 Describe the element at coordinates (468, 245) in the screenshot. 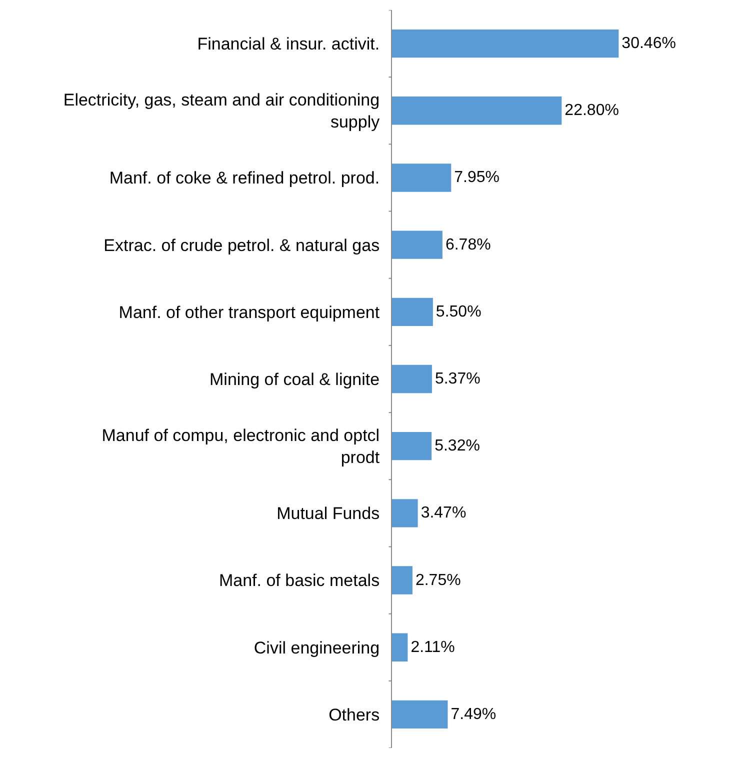

I see `data-label: 6.78%` at that location.